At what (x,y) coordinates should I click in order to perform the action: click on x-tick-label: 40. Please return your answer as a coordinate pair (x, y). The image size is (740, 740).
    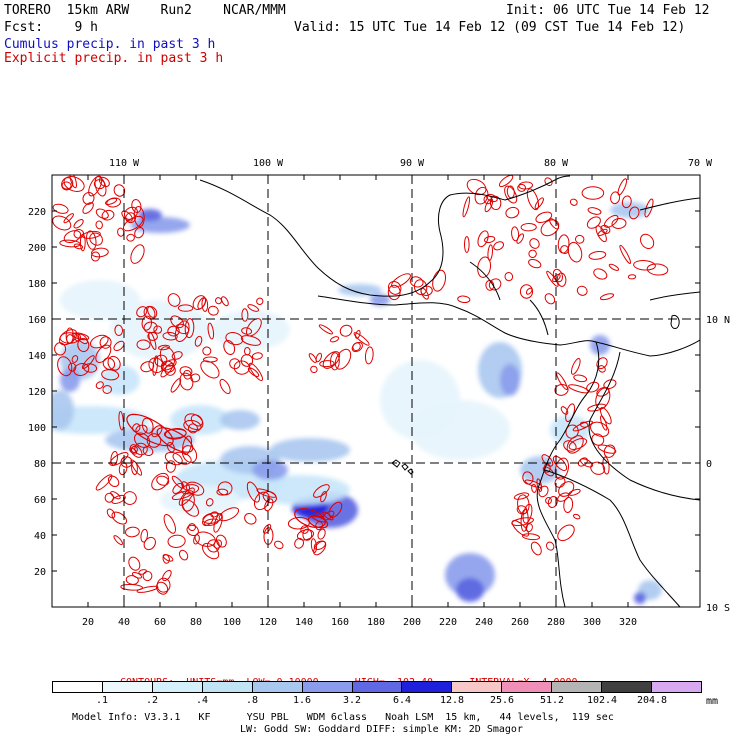
    Looking at the image, I should click on (124, 622).